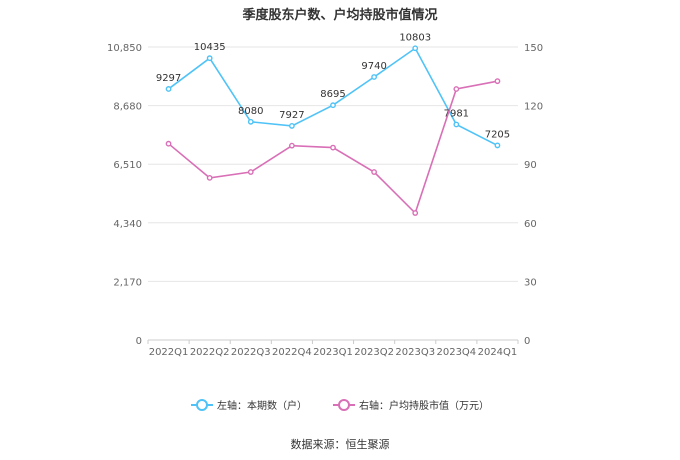 The height and width of the screenshot is (460, 680). Describe the element at coordinates (292, 352) in the screenshot. I see `x-axis-tick-label: 2022Q4` at that location.